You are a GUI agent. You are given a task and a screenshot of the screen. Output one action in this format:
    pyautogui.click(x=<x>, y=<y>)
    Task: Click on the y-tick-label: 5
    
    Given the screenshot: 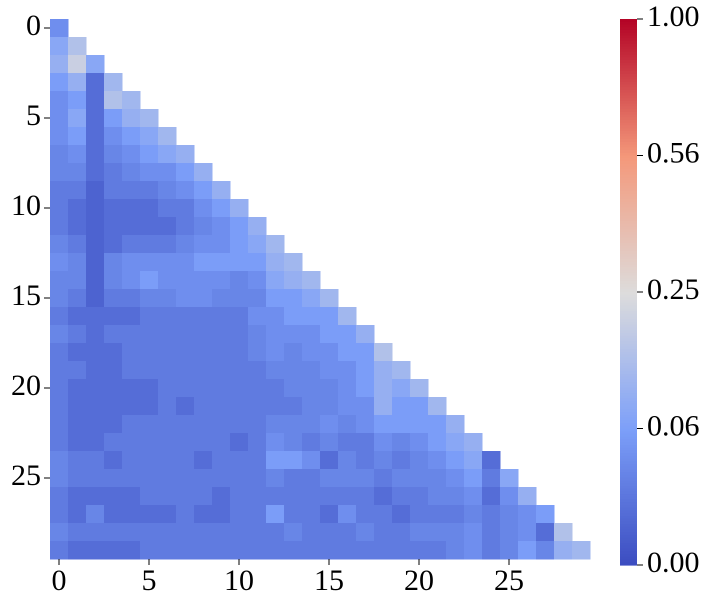 What is the action you would take?
    pyautogui.click(x=33, y=115)
    